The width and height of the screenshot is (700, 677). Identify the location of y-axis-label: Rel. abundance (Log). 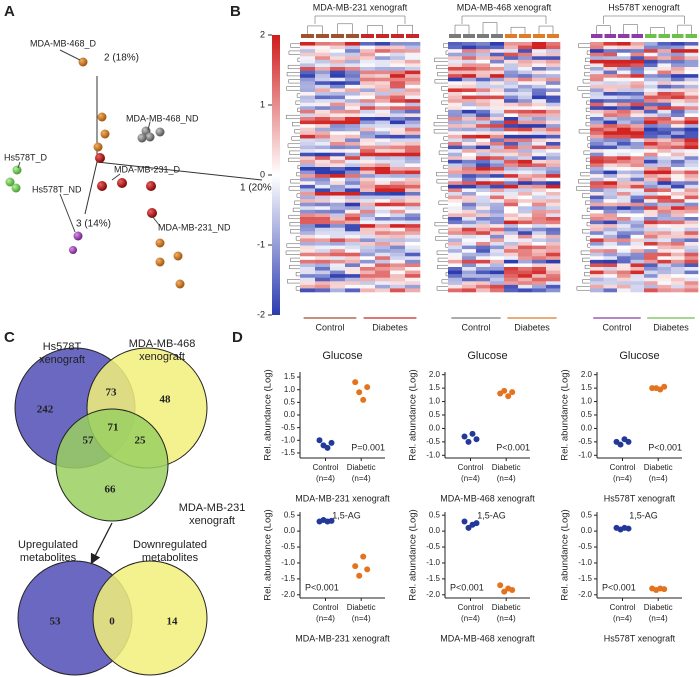
(413, 414).